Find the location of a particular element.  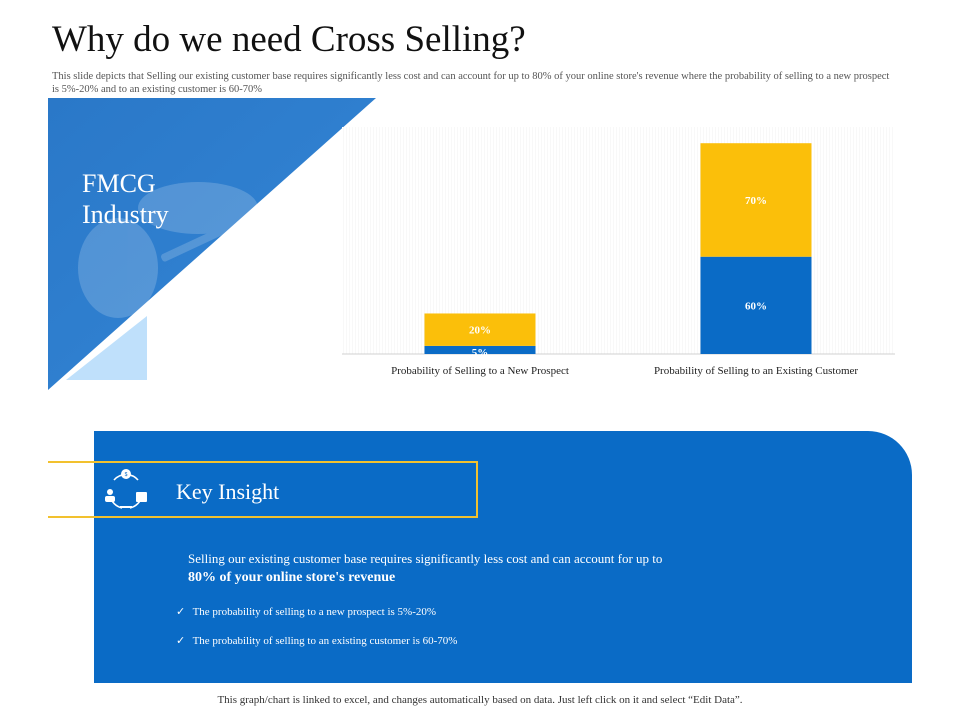

insight-title: Key Insight is located at coordinates (228, 491).